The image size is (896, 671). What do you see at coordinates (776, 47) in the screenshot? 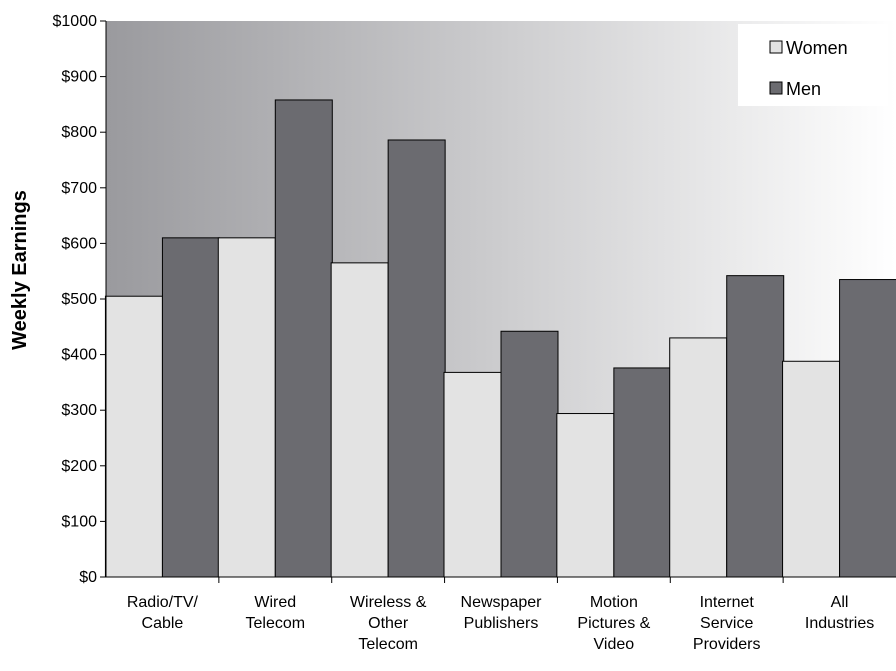
I see `legend-swatch-women` at bounding box center [776, 47].